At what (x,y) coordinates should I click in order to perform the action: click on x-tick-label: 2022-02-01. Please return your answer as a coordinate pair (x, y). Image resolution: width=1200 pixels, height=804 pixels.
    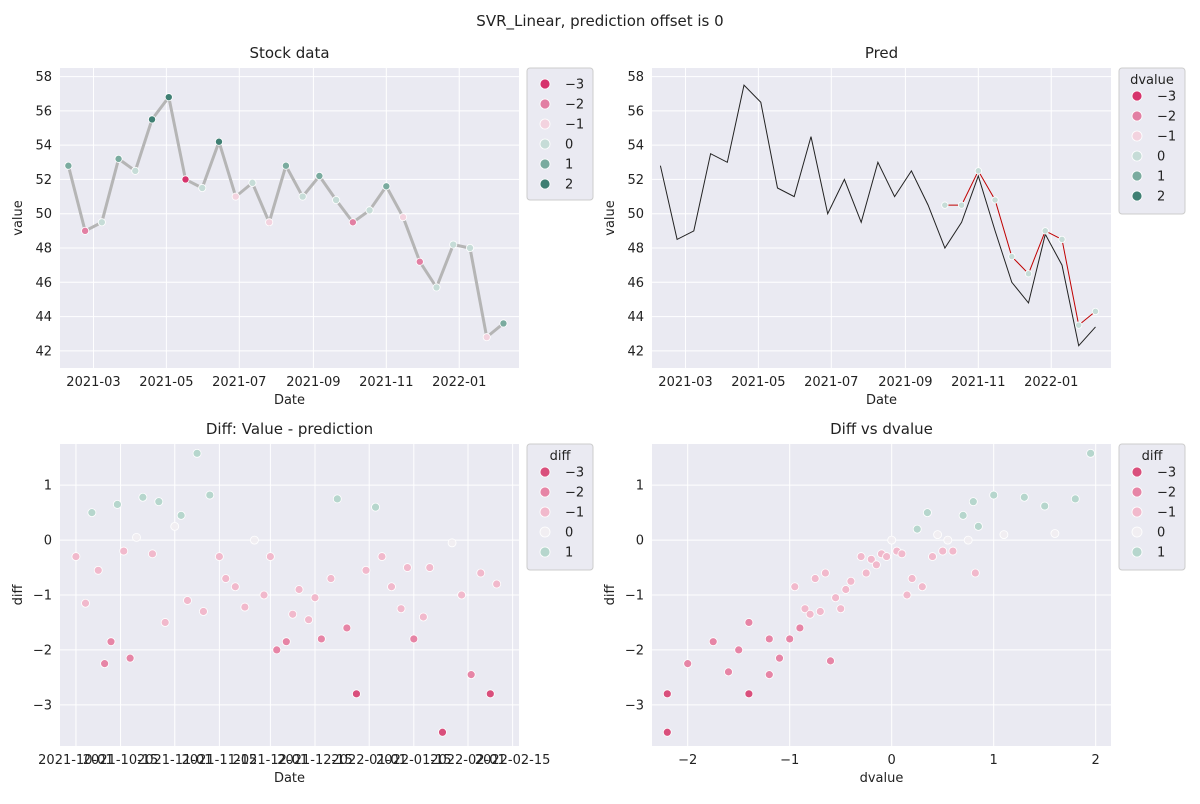
    Looking at the image, I should click on (468, 760).